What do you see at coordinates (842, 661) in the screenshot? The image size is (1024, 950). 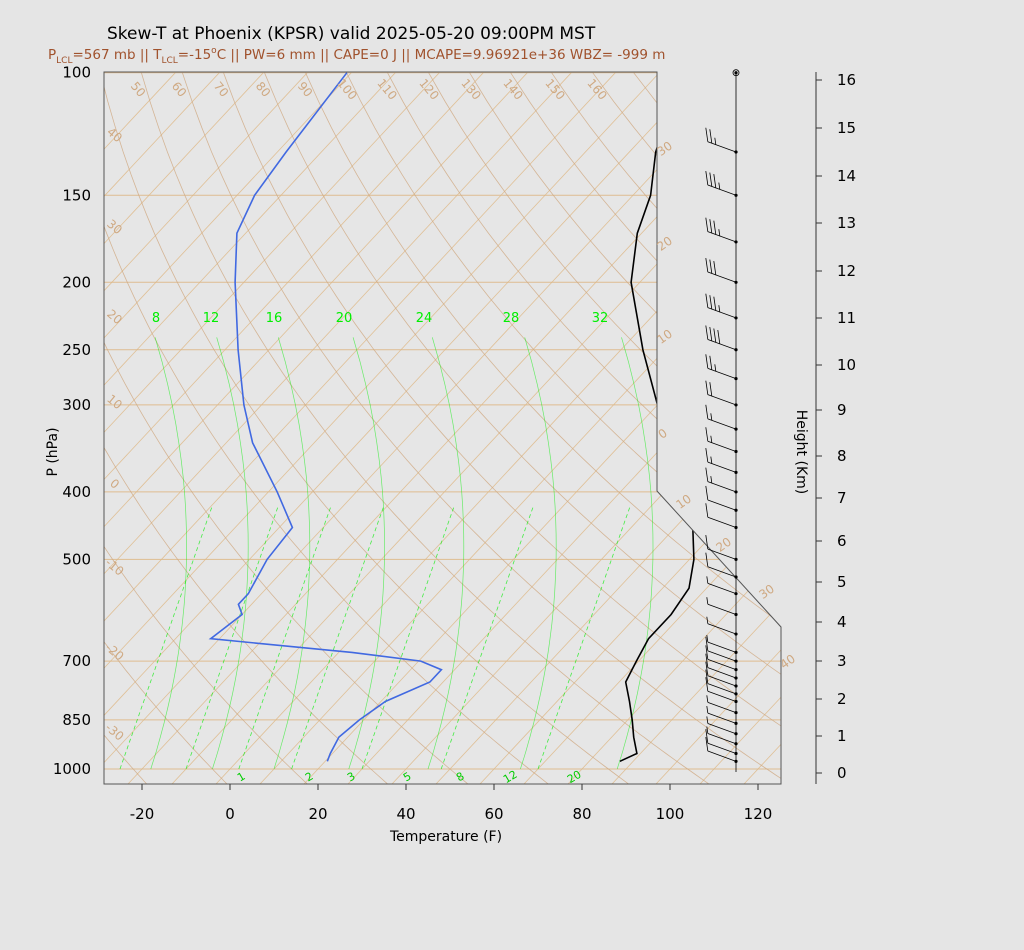 I see `height-tick-label: 3` at bounding box center [842, 661].